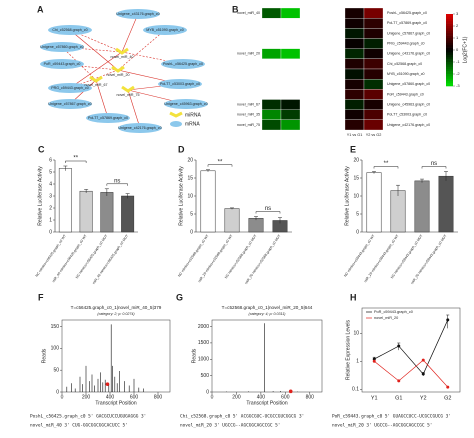 This screenshot has height=438, width=474. I want to click on panel-label: E, so click(353, 149).